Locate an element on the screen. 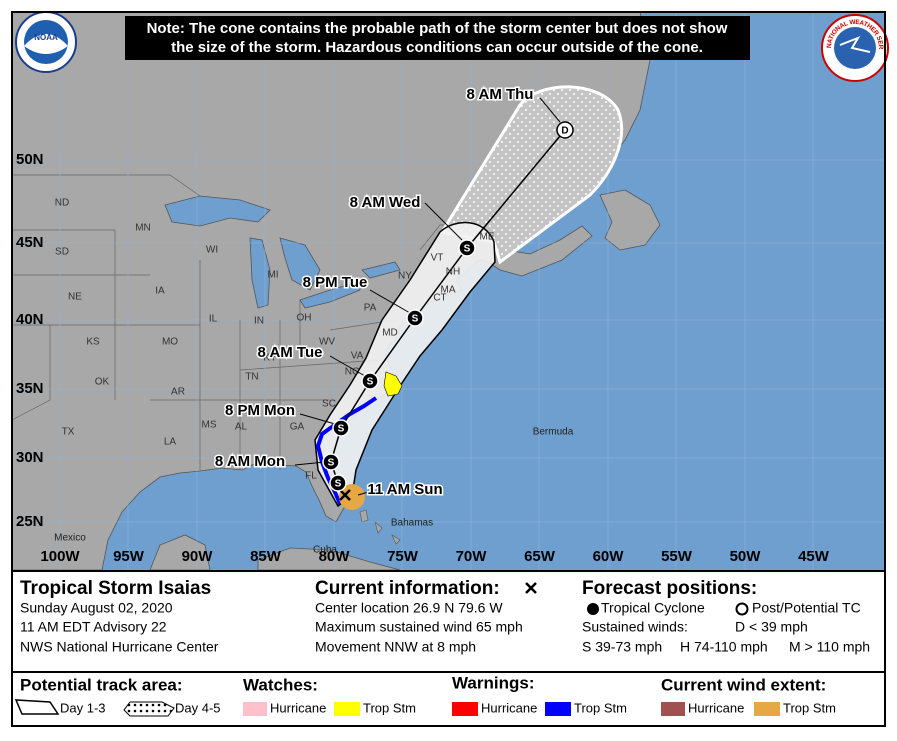 The image size is (897, 741). state-label: MD is located at coordinates (390, 333).